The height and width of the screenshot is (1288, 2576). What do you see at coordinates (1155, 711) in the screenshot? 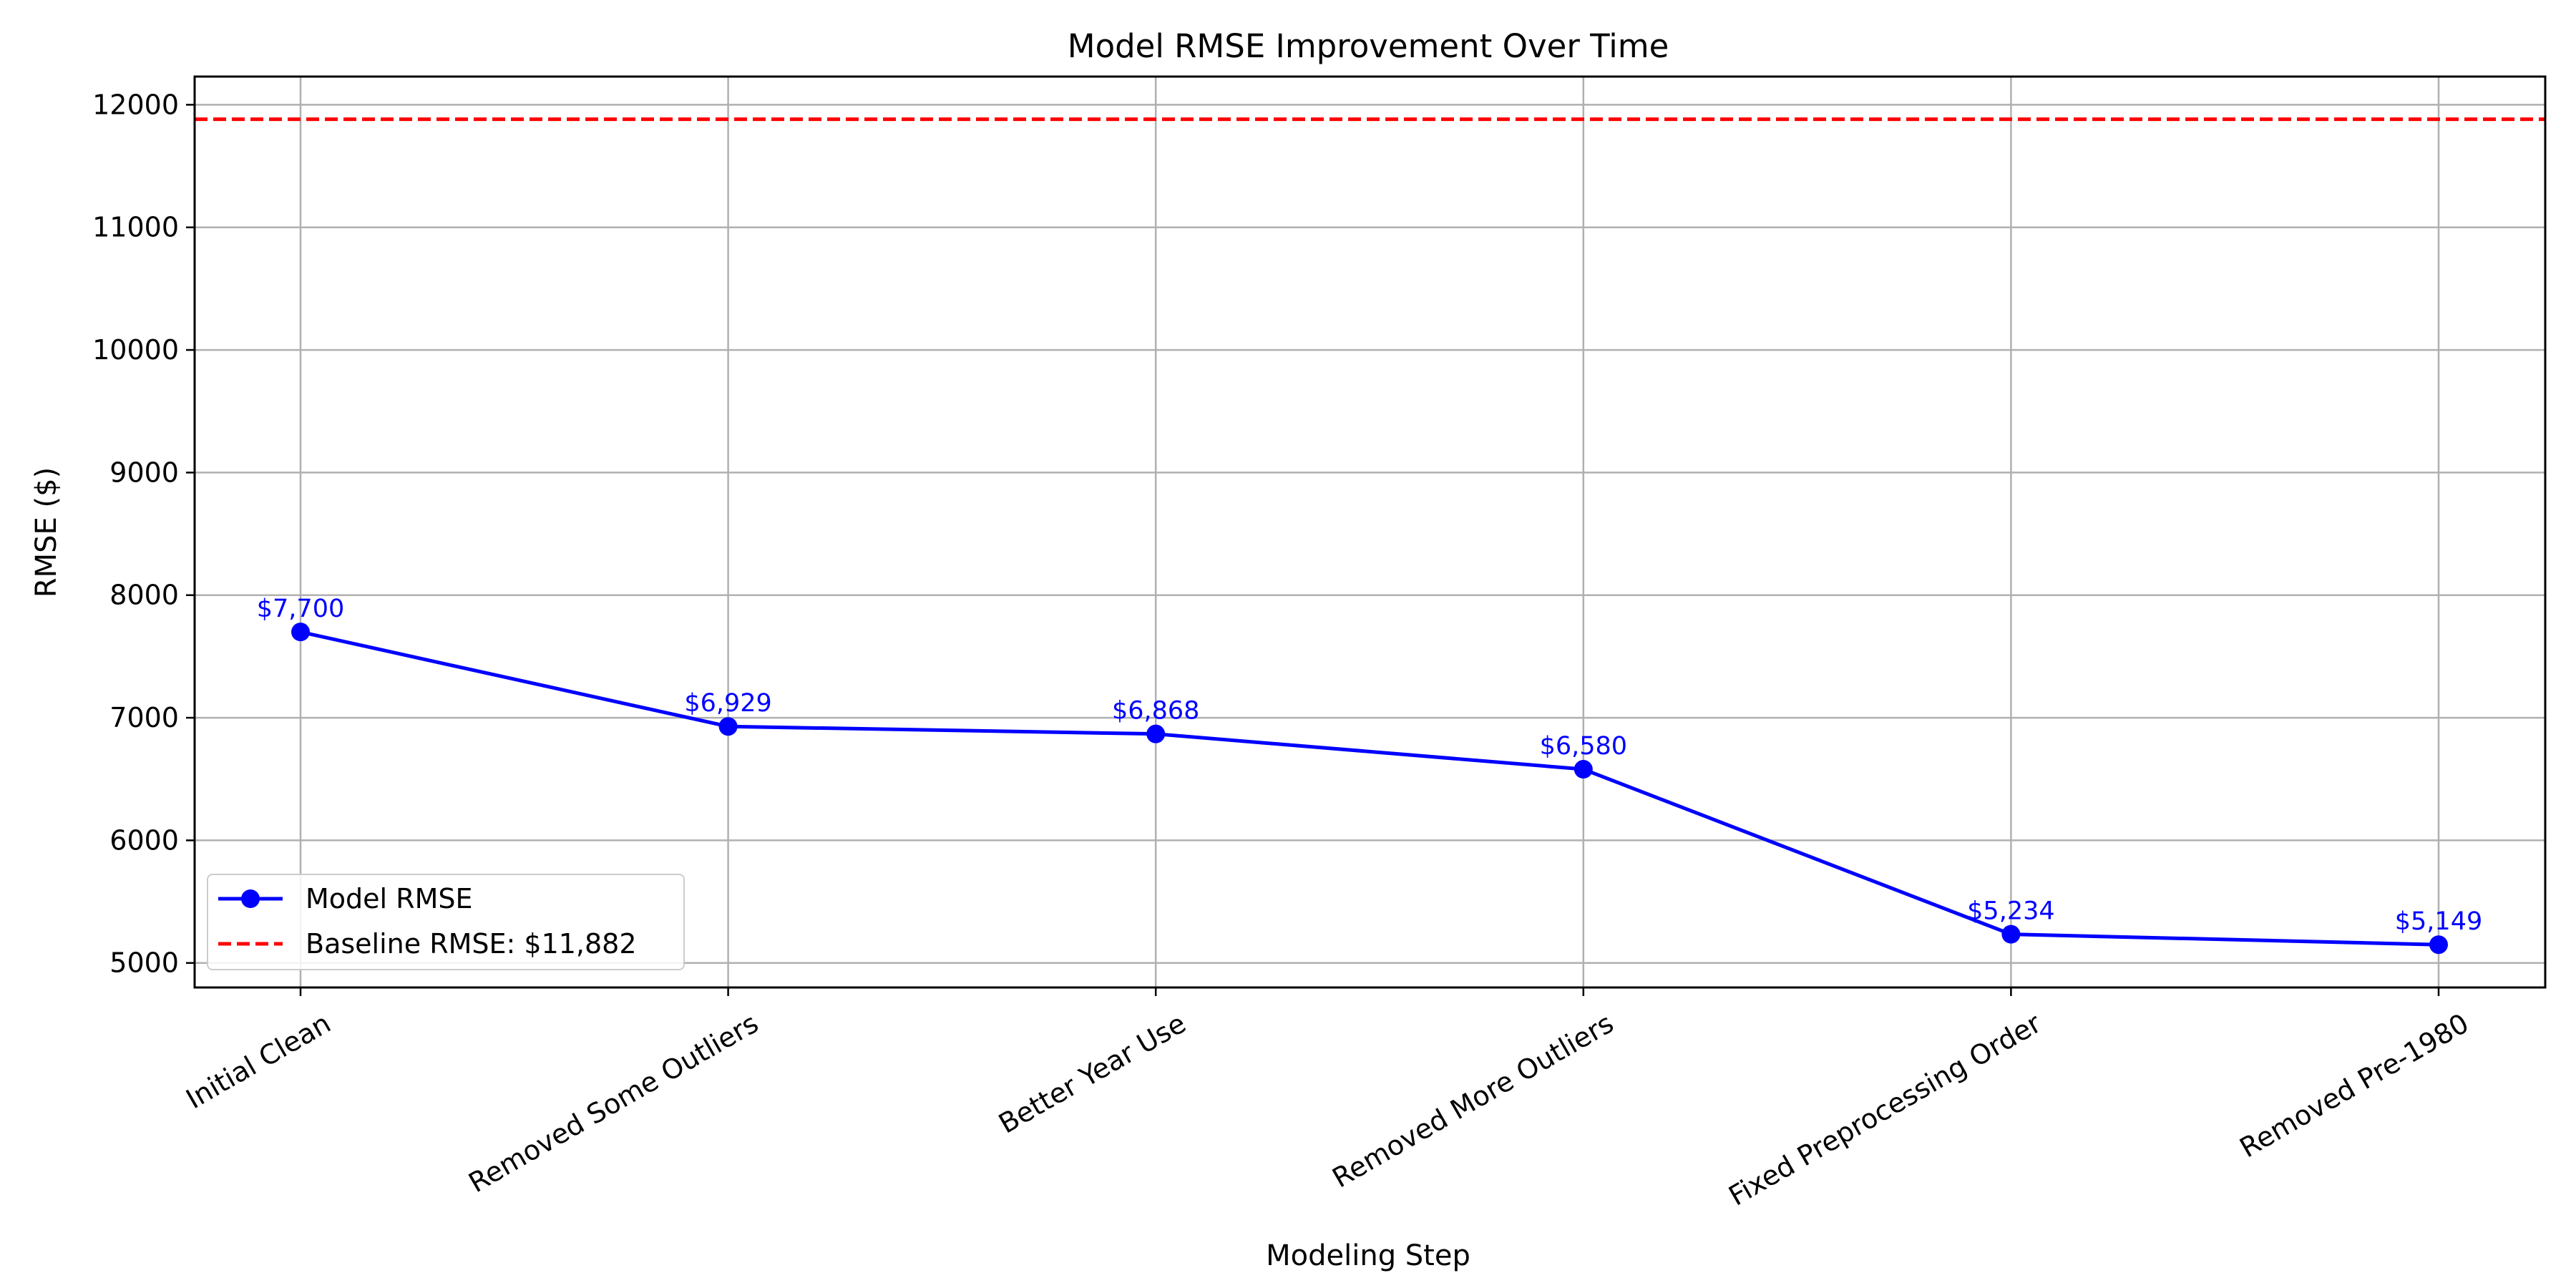
I see `data-label-2: $6,868` at bounding box center [1155, 711].